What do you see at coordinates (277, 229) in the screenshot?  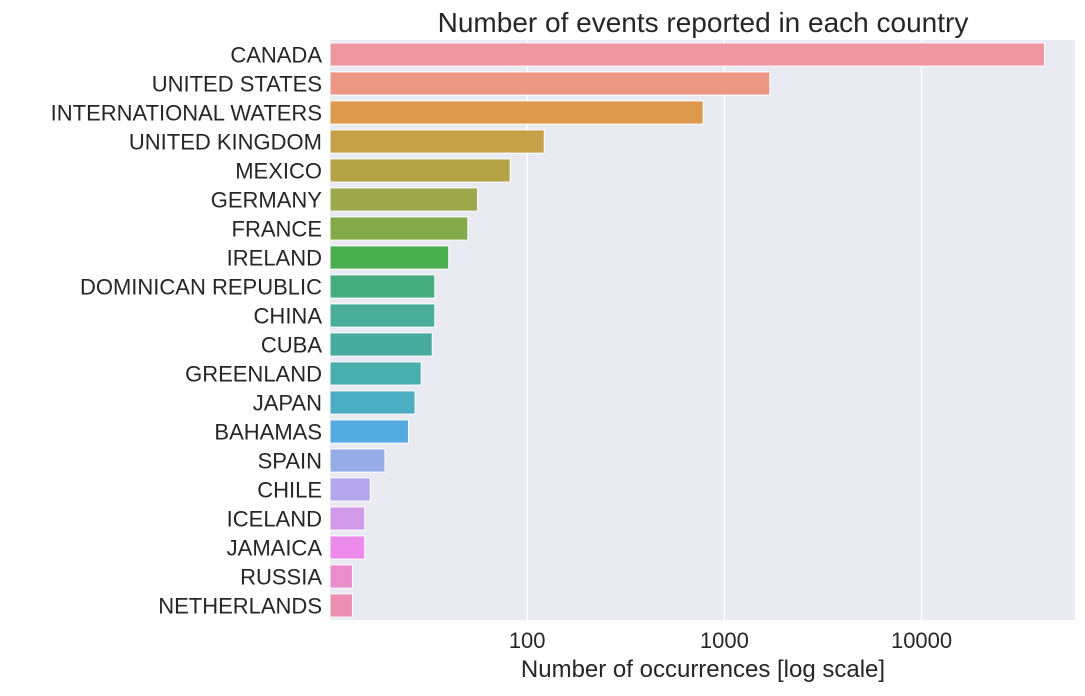 I see `category-label: FRANCE` at bounding box center [277, 229].